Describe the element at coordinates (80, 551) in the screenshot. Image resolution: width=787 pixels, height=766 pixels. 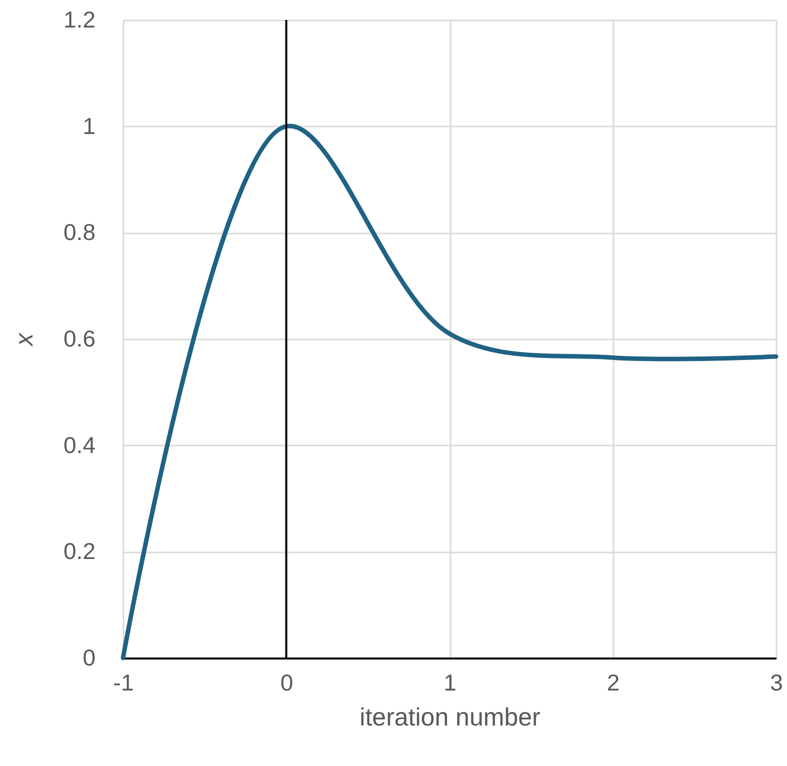
I see `y-tick-label: 0.2` at that location.